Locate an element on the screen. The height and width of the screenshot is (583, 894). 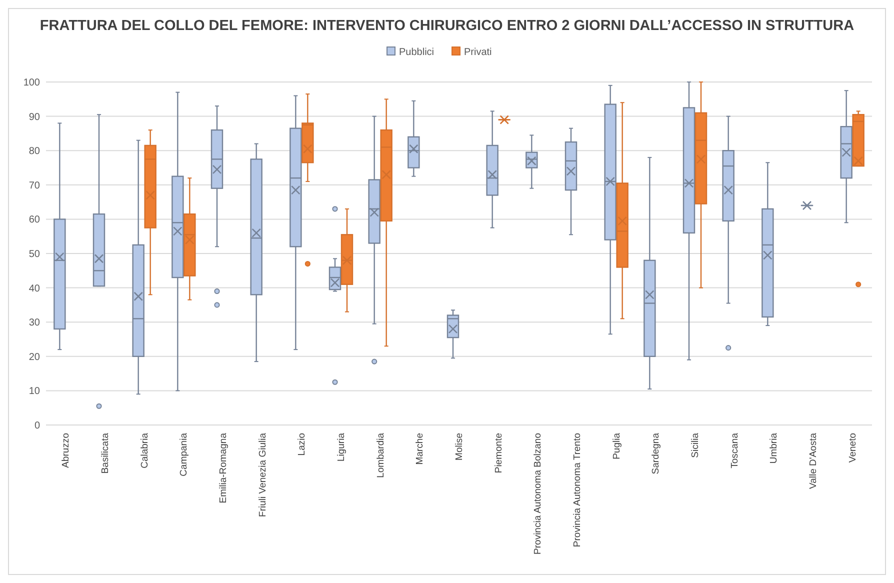
x-tick-label: Provincia Autonoma Trento is located at coordinates (577, 490).